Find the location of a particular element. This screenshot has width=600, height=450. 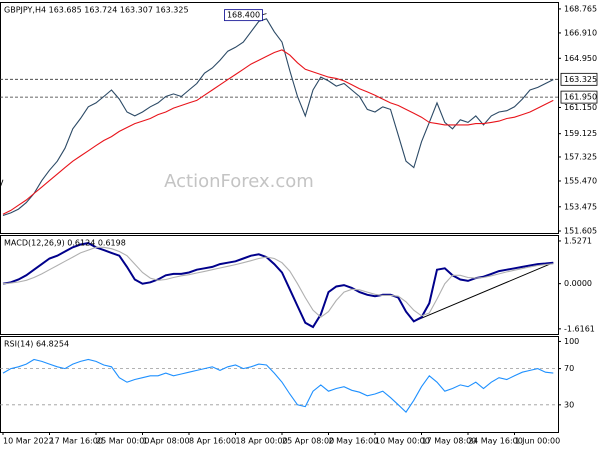

x-tick-label: 1 Jun 00:00 is located at coordinates (538, 441).